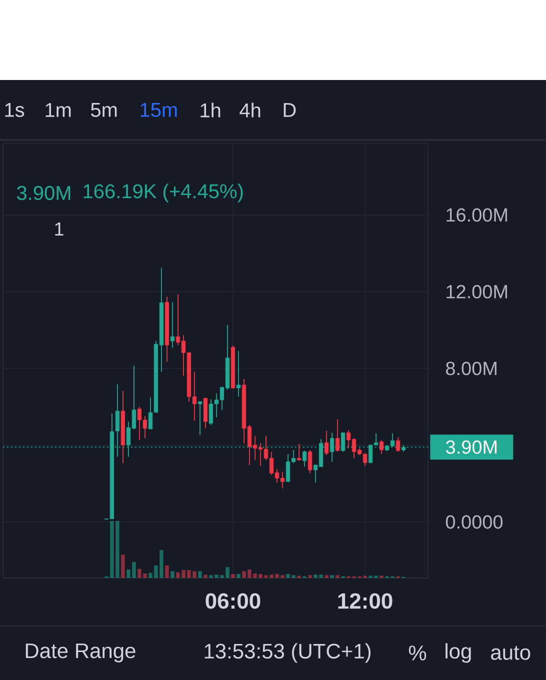 The width and height of the screenshot is (546, 680). Describe the element at coordinates (14, 110) in the screenshot. I see `text: 1s` at that location.